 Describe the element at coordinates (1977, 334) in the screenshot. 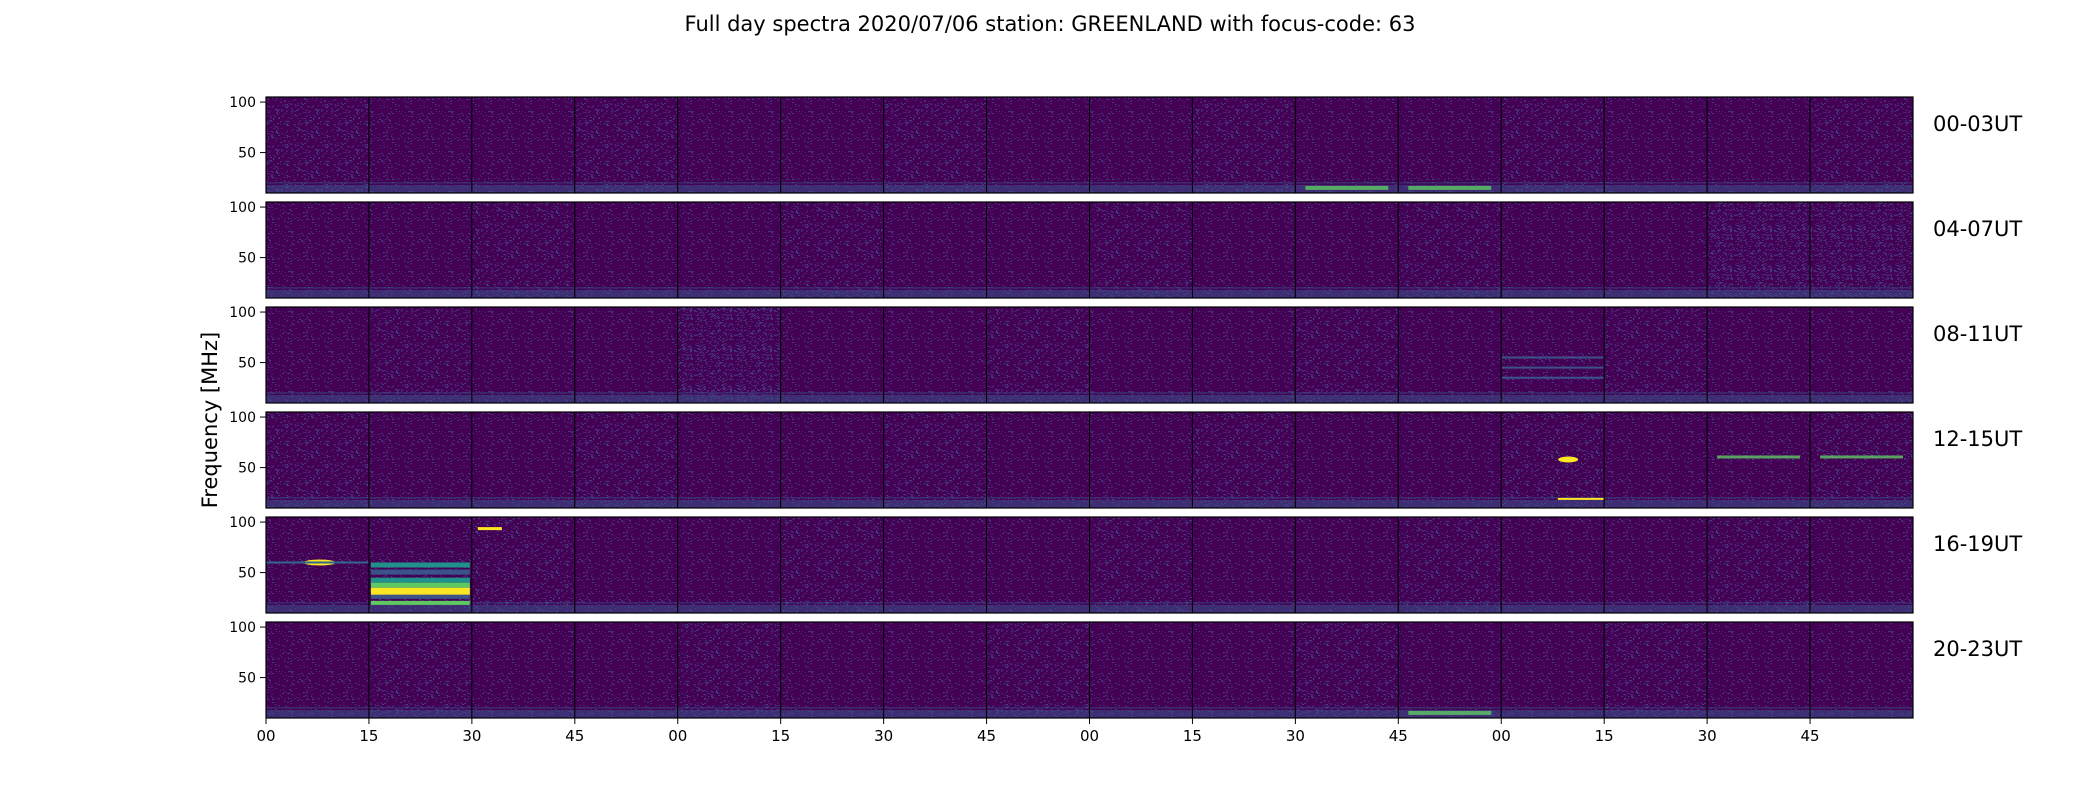

I see `row-label: 08-11UT` at that location.